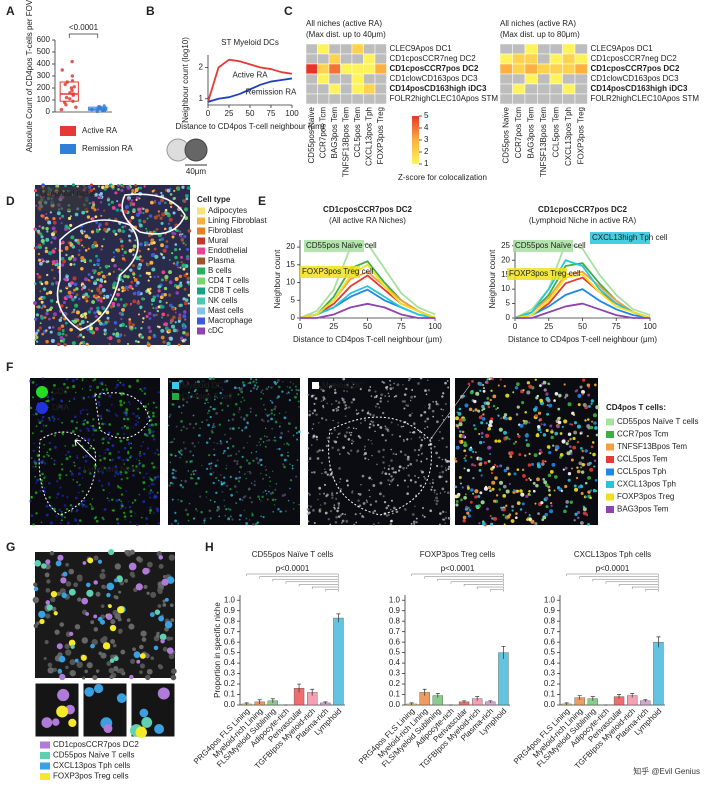 Image resolution: width=720 pixels, height=792 pixels. Describe the element at coordinates (434, 68) in the screenshot. I see `row-label: CD1cposCCR7pos DC2` at that location.